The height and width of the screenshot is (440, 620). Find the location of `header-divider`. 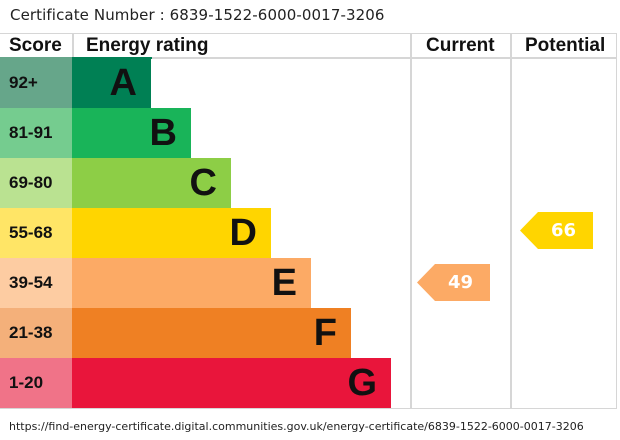

header-divider is located at coordinates (308, 58).